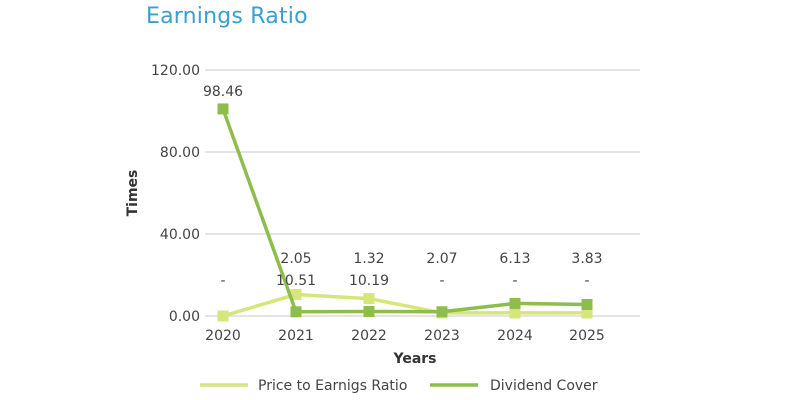  Describe the element at coordinates (514, 259) in the screenshot. I see `data-label: 6.13` at that location.